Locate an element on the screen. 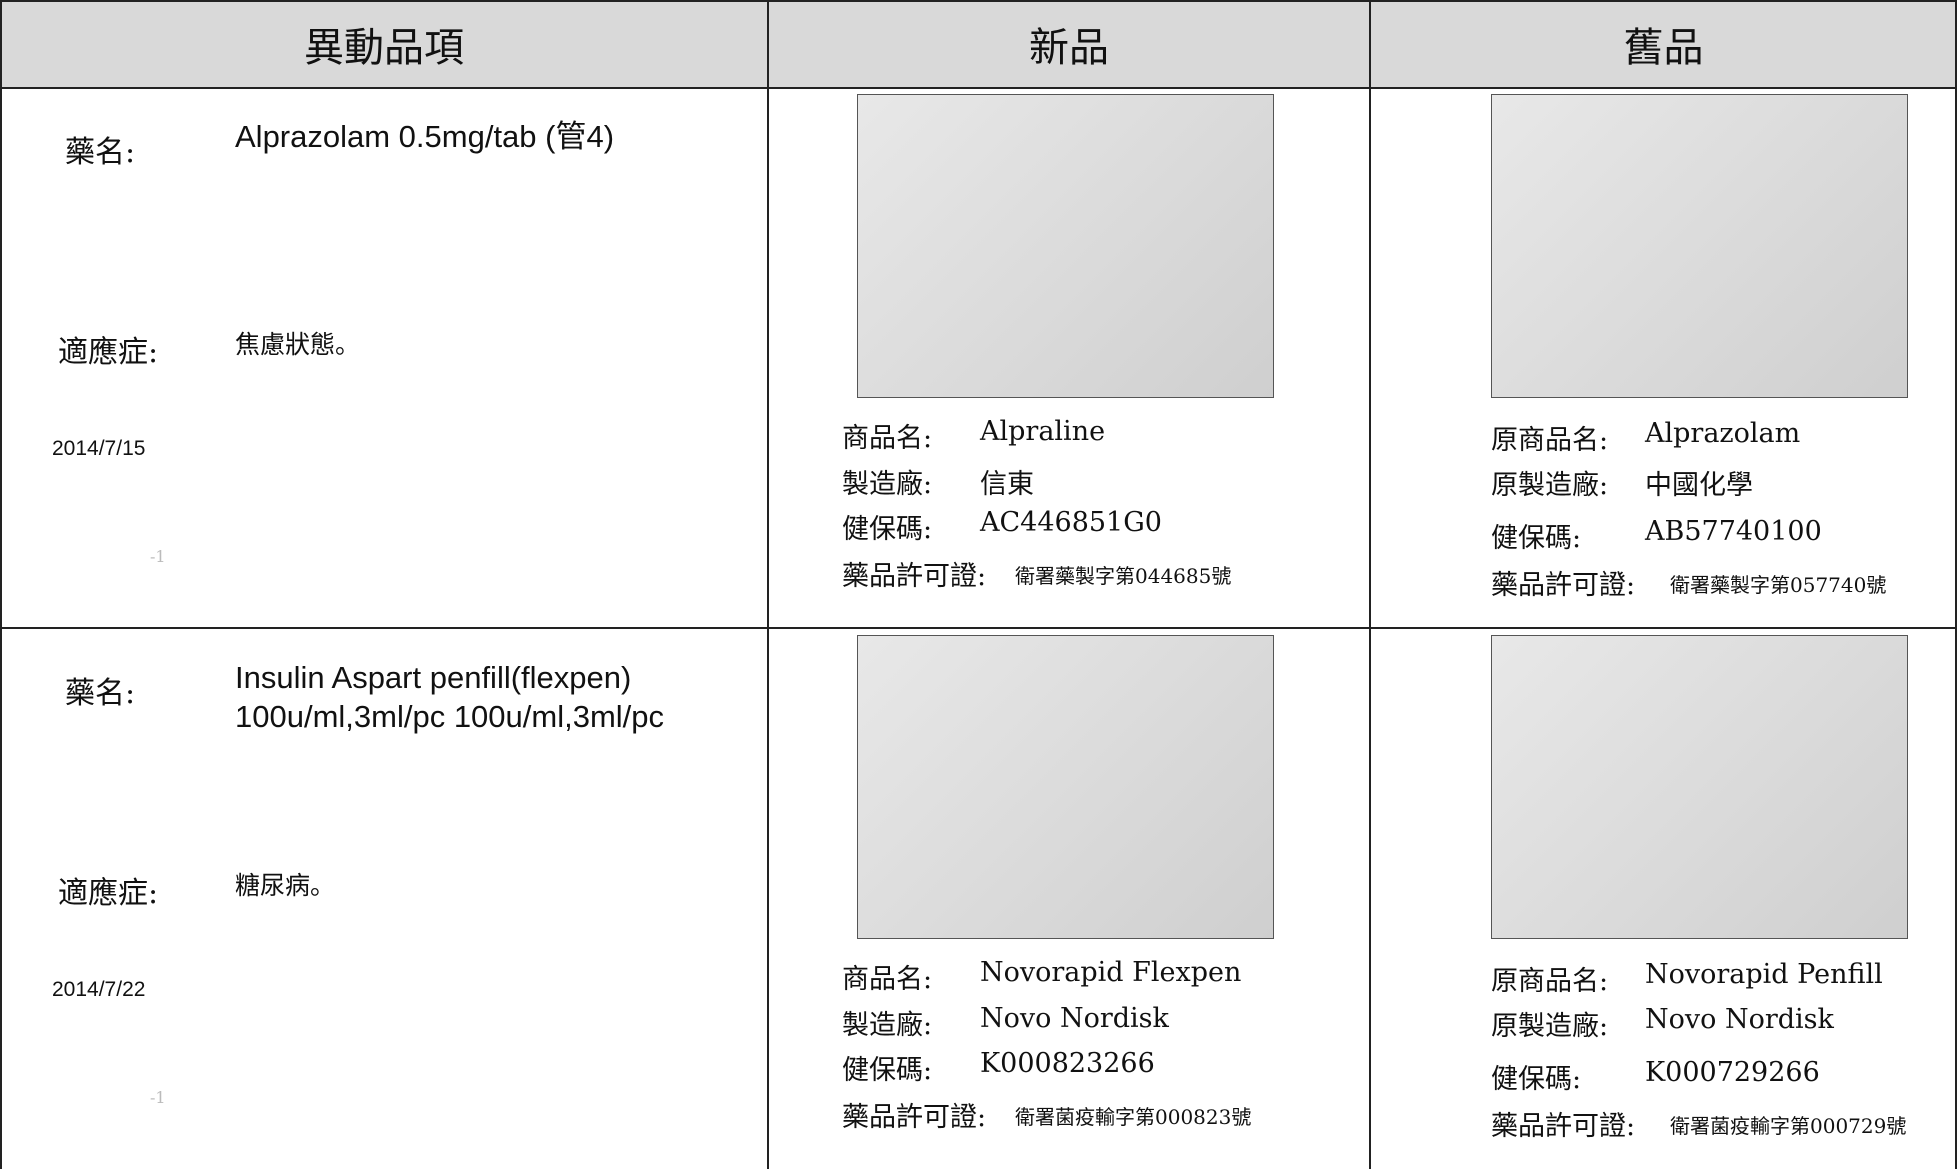 The image size is (1957, 1169). field-value: AB57740100 is located at coordinates (1733, 531).